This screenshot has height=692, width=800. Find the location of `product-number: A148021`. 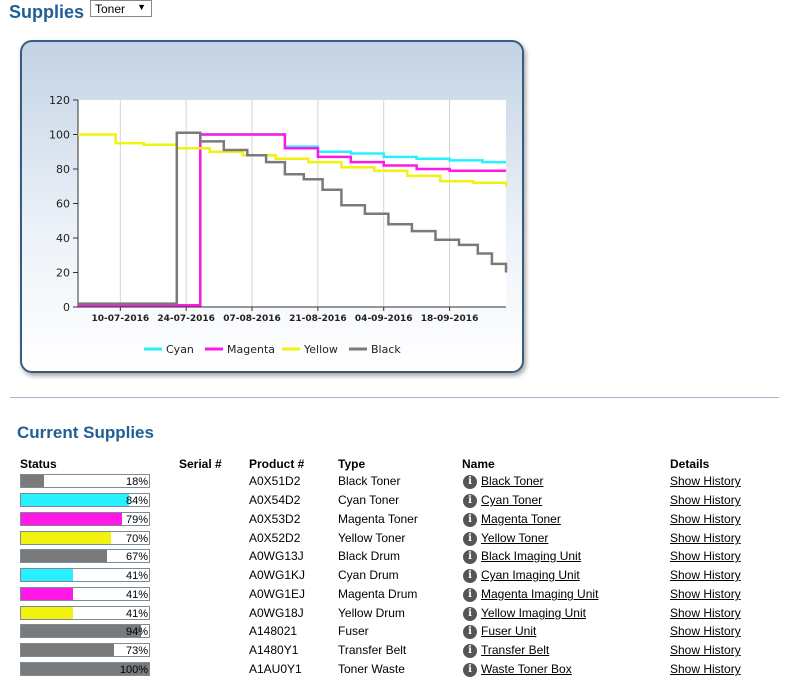

product-number: A148021 is located at coordinates (273, 631).